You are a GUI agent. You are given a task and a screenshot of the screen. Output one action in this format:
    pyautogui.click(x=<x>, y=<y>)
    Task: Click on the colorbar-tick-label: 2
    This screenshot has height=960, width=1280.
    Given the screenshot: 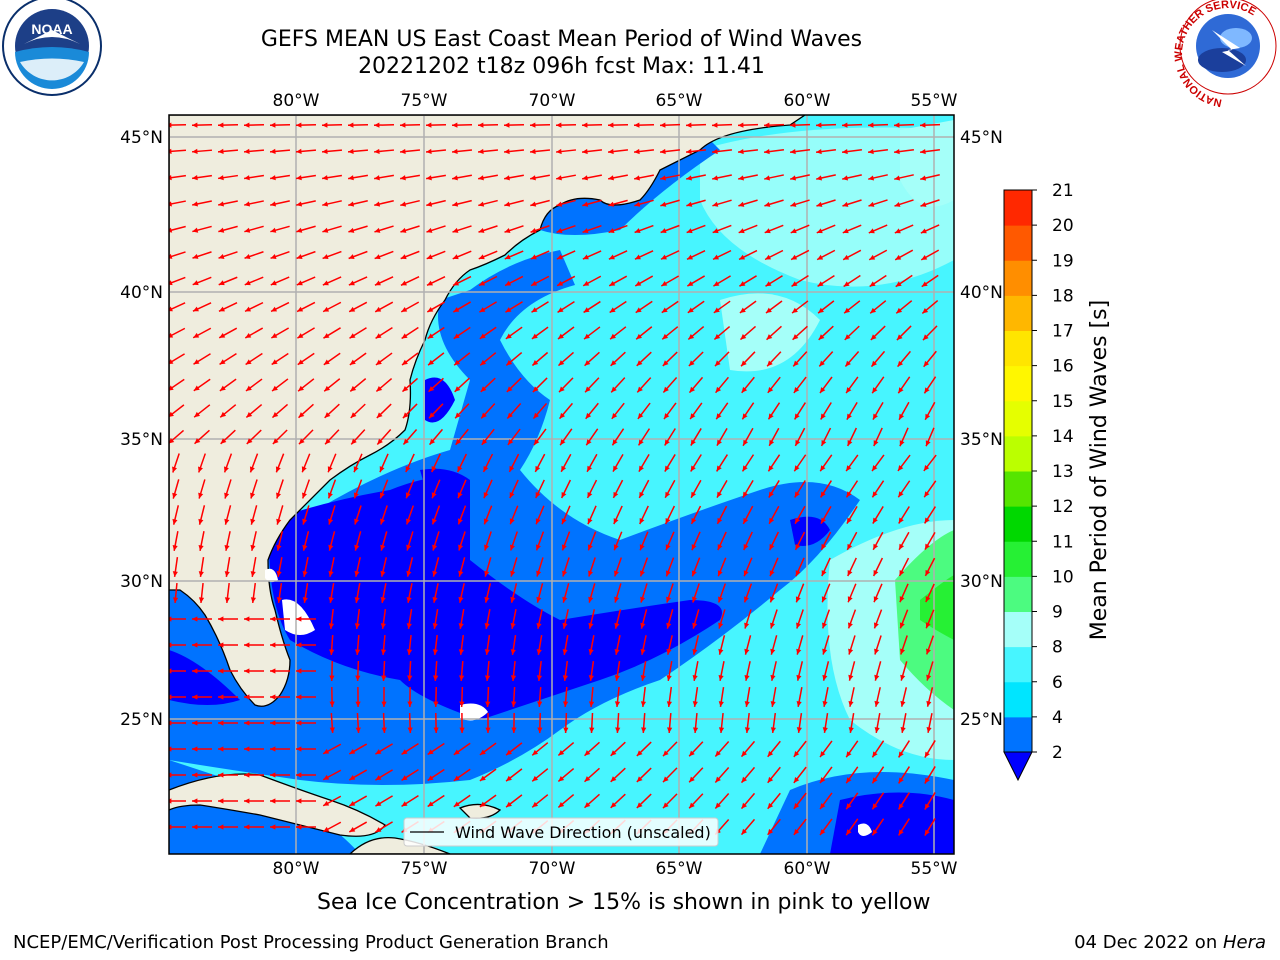 What is the action you would take?
    pyautogui.click(x=1057, y=753)
    